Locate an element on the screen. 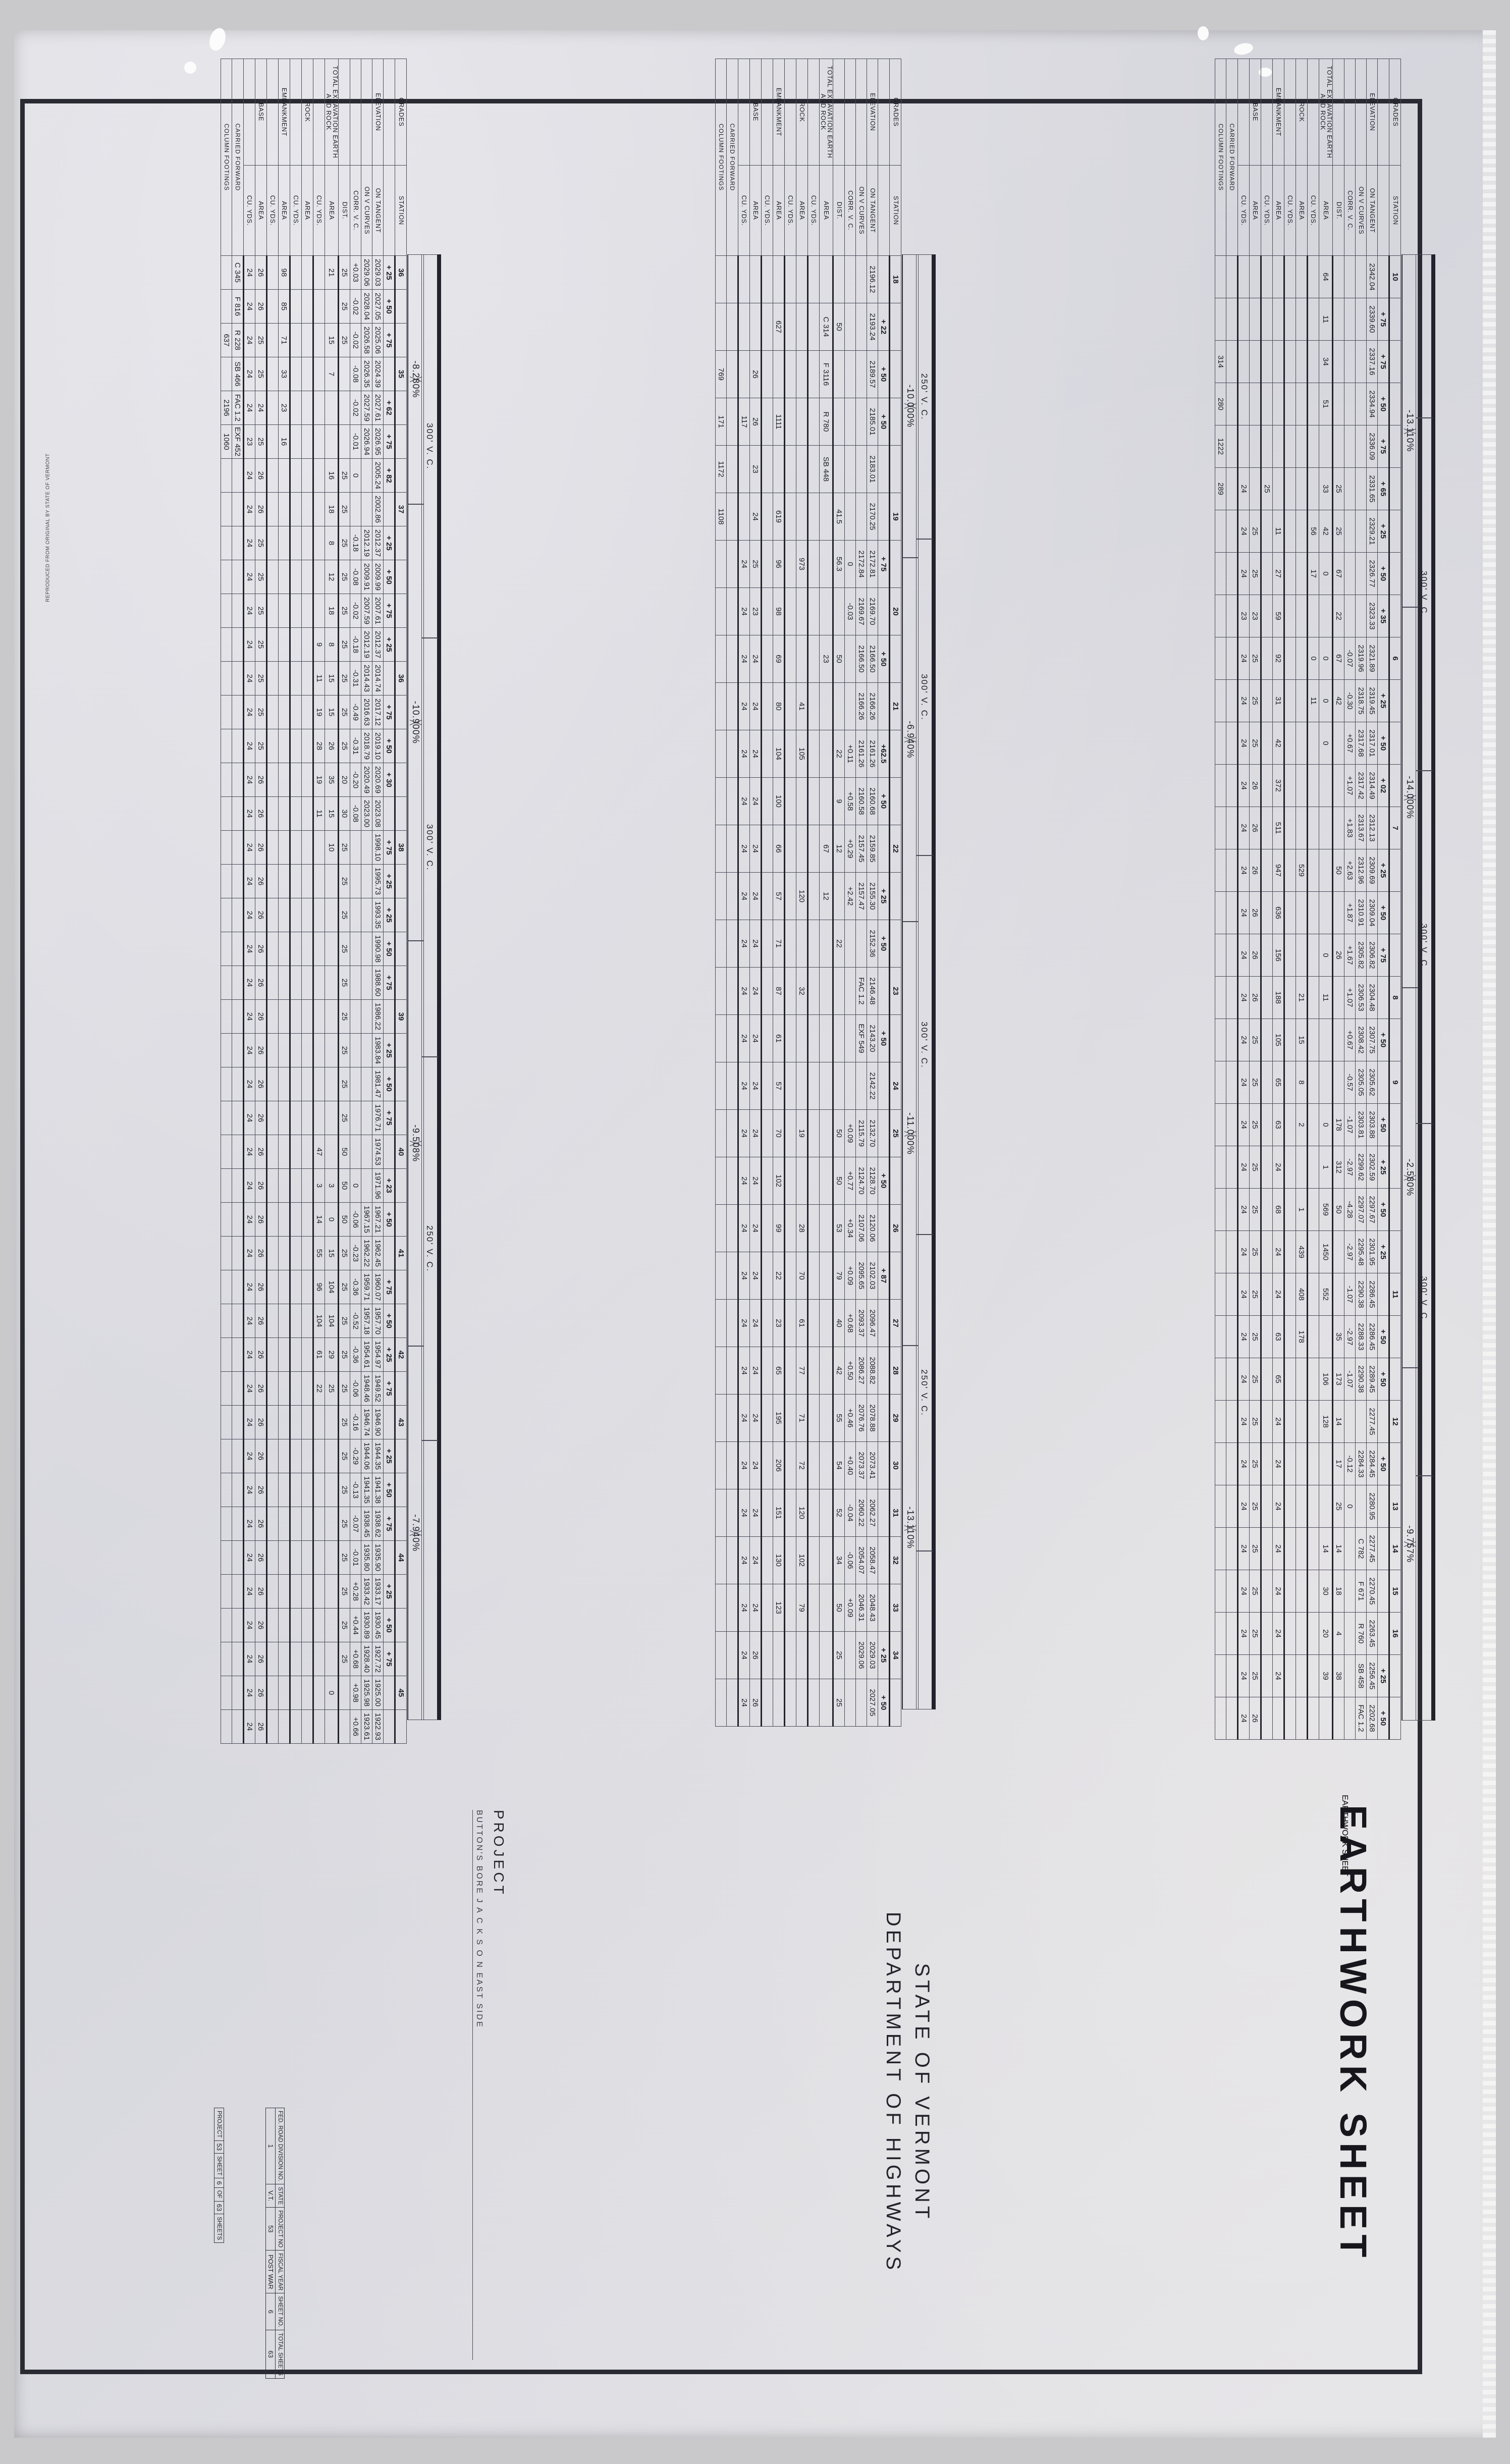  sheets-label: SHEETS is located at coordinates (219, 2228).